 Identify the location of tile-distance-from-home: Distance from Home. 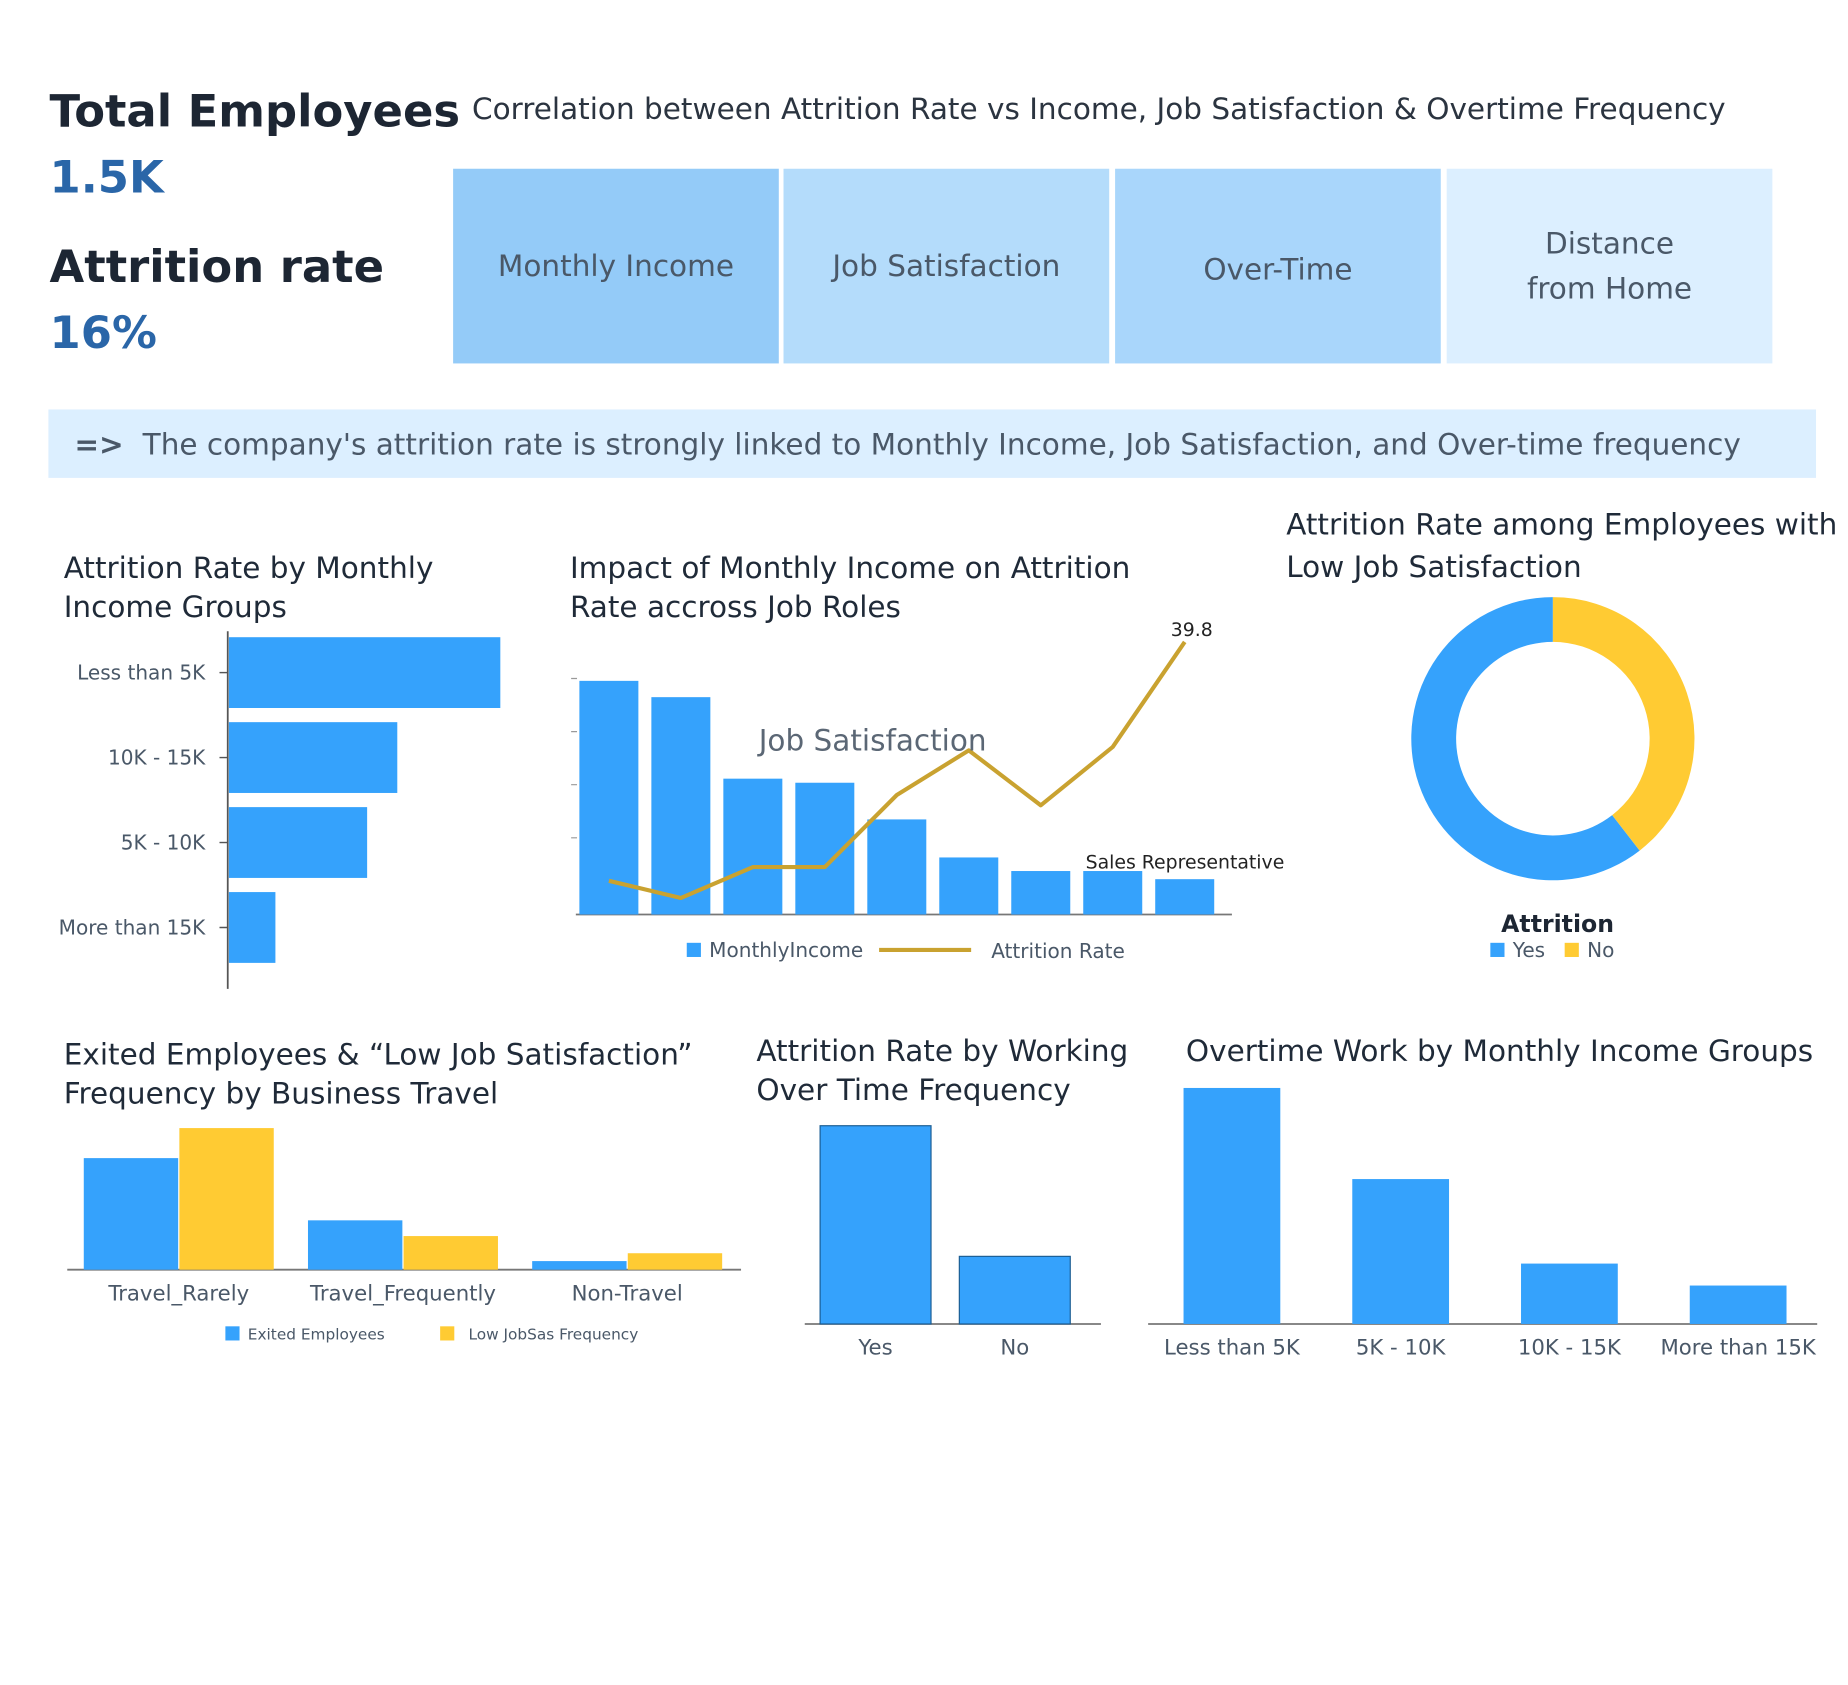
(1609, 266).